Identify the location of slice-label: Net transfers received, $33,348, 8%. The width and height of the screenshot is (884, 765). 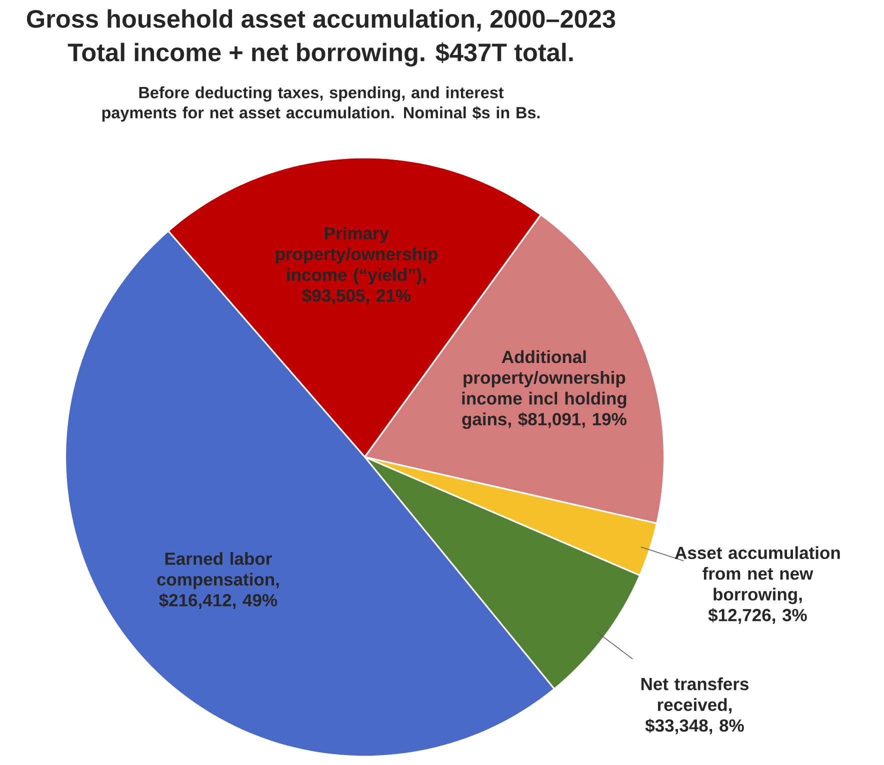
(694, 705).